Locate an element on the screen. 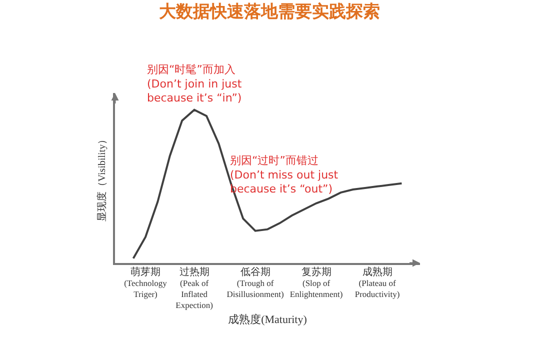 This screenshot has height=352, width=539. y-axis-title: 显现度（Visibility） is located at coordinates (102, 178).